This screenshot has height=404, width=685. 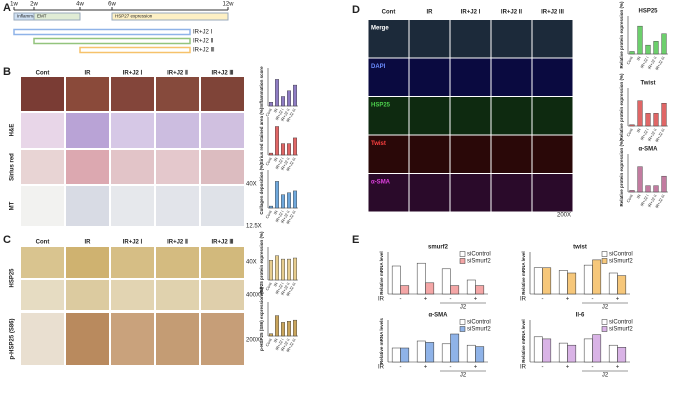 I want to click on row-label: Sirius red, so click(x=13, y=167).